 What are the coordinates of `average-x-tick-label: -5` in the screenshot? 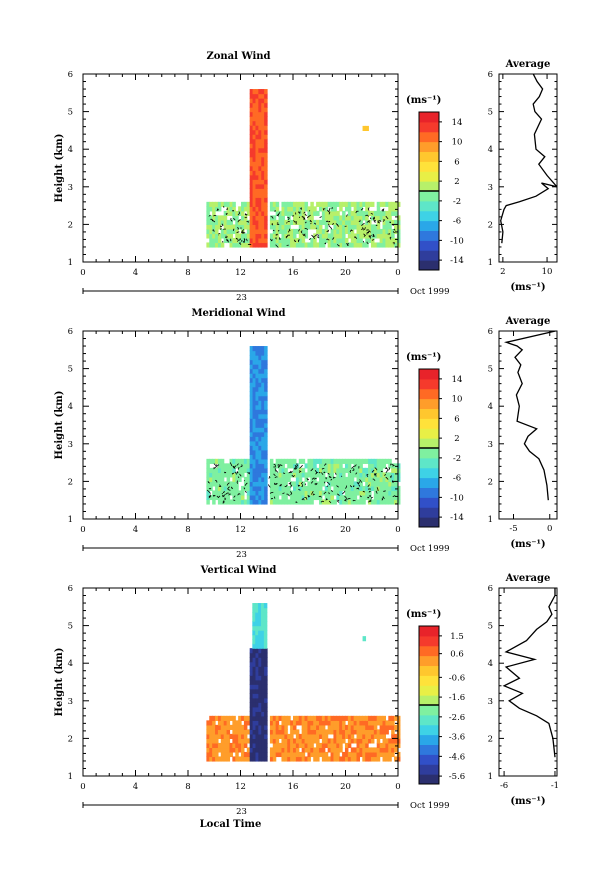 It's located at (513, 529).